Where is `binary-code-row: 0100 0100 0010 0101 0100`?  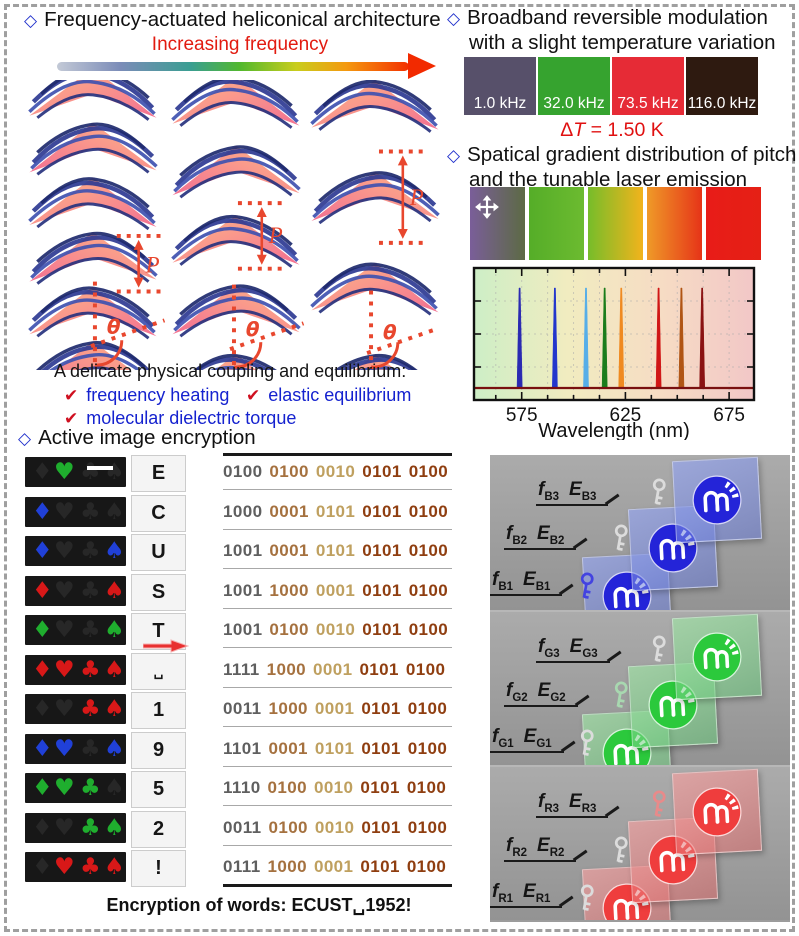 binary-code-row: 0100 0100 0010 0101 0100 is located at coordinates (340, 472).